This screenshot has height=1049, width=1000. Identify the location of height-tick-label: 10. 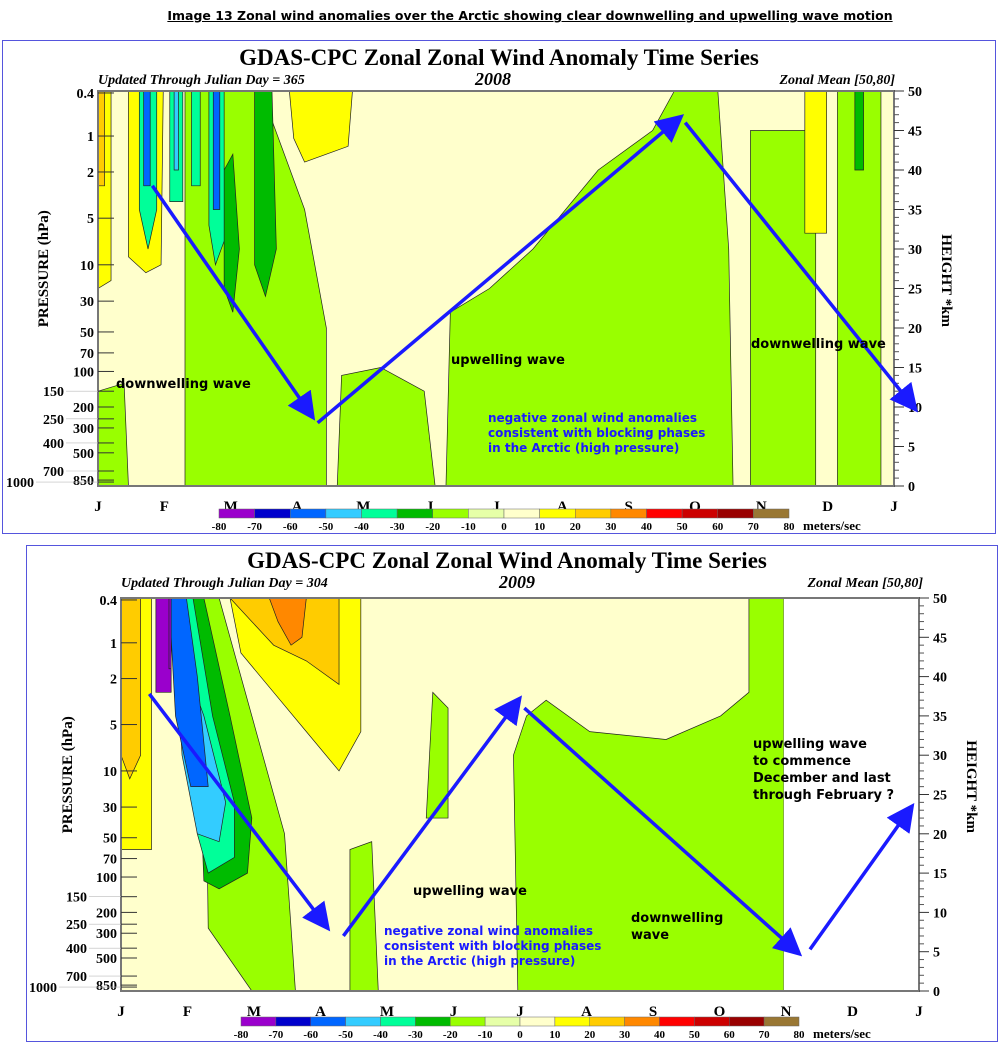
(940, 913).